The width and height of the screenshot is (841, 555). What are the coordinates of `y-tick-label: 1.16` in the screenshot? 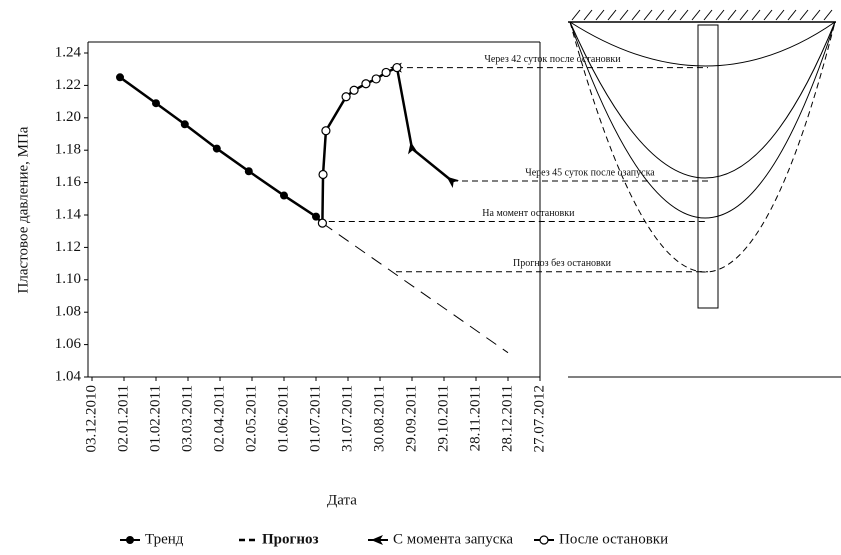 It's located at (68, 182).